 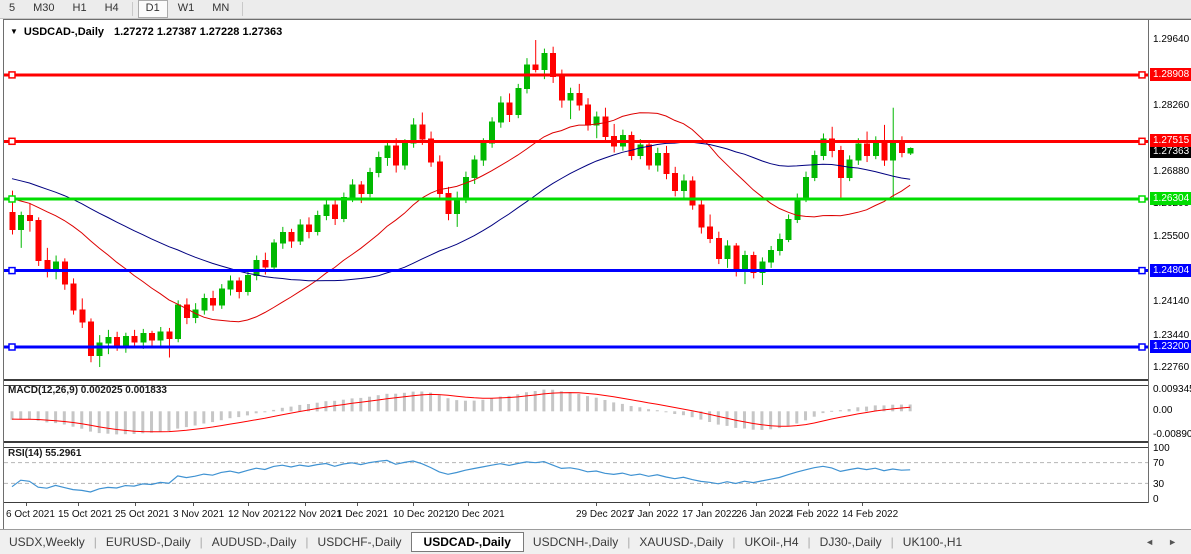 What do you see at coordinates (1172, 434) in the screenshot?
I see `macd-axis-min: -0.008903` at bounding box center [1172, 434].